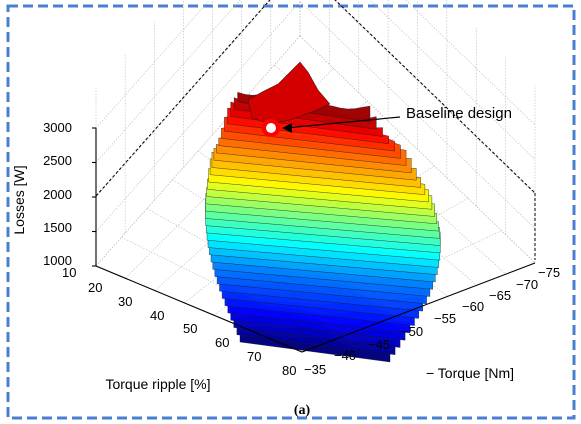  I want to click on x-tick-label: 60, so click(222, 342).